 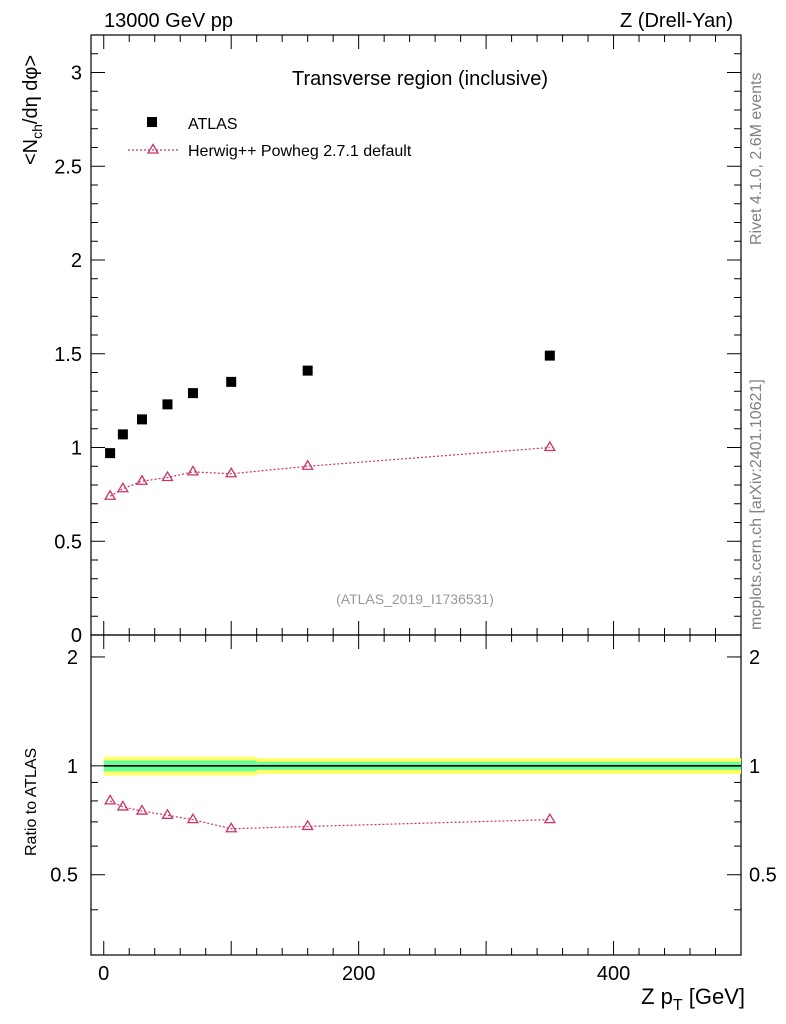 What do you see at coordinates (168, 21) in the screenshot?
I see `header-energy: 13000 GeV pp` at bounding box center [168, 21].